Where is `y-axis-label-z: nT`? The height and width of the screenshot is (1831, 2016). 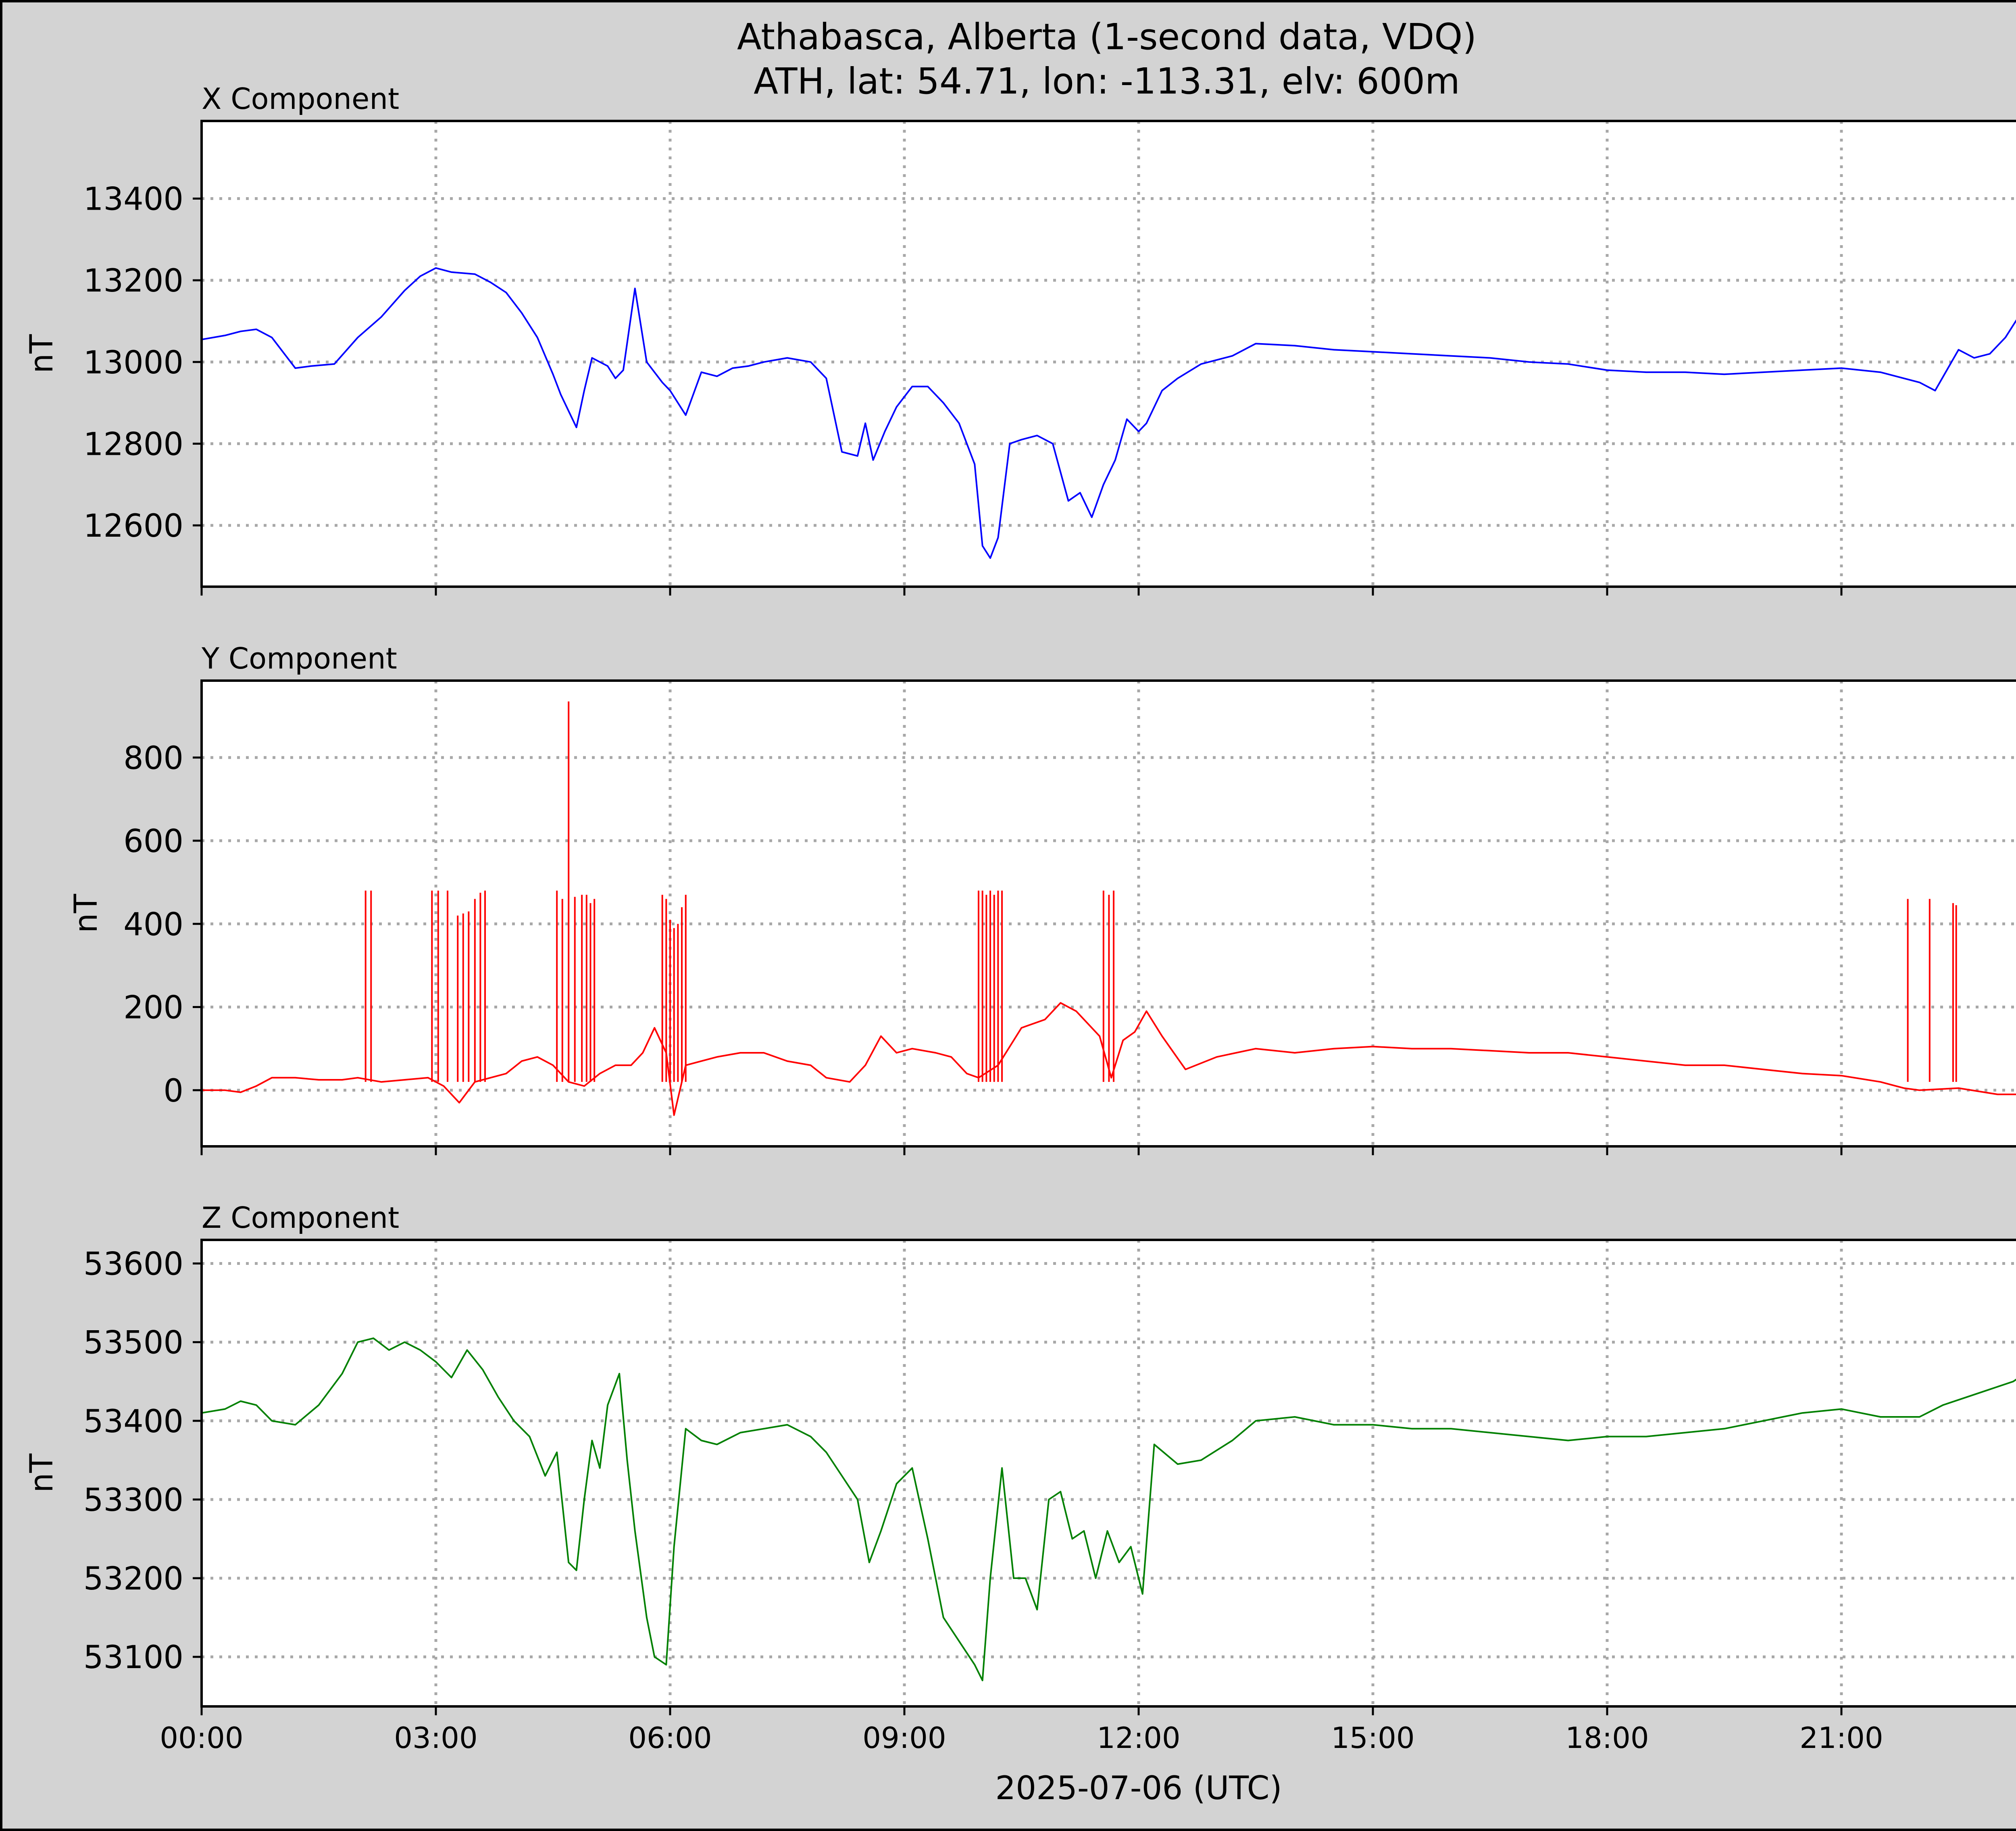 y-axis-label-z: nT is located at coordinates (42, 1473).